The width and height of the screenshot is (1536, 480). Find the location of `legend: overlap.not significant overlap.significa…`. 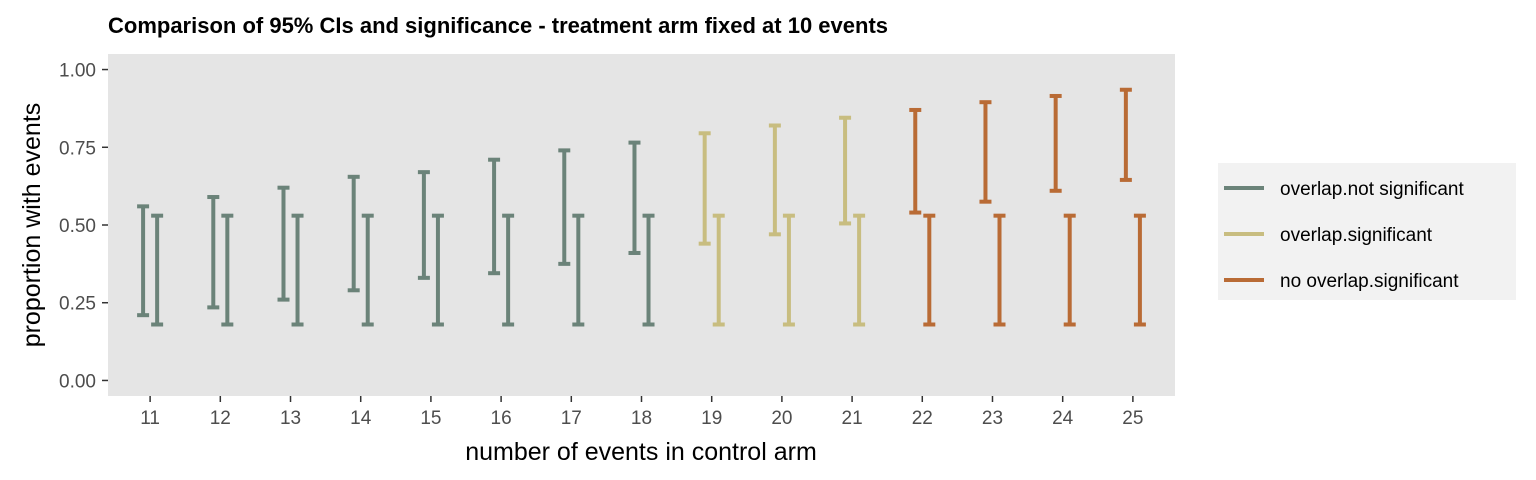

legend: overlap.not significant overlap.significa… is located at coordinates (1367, 231).